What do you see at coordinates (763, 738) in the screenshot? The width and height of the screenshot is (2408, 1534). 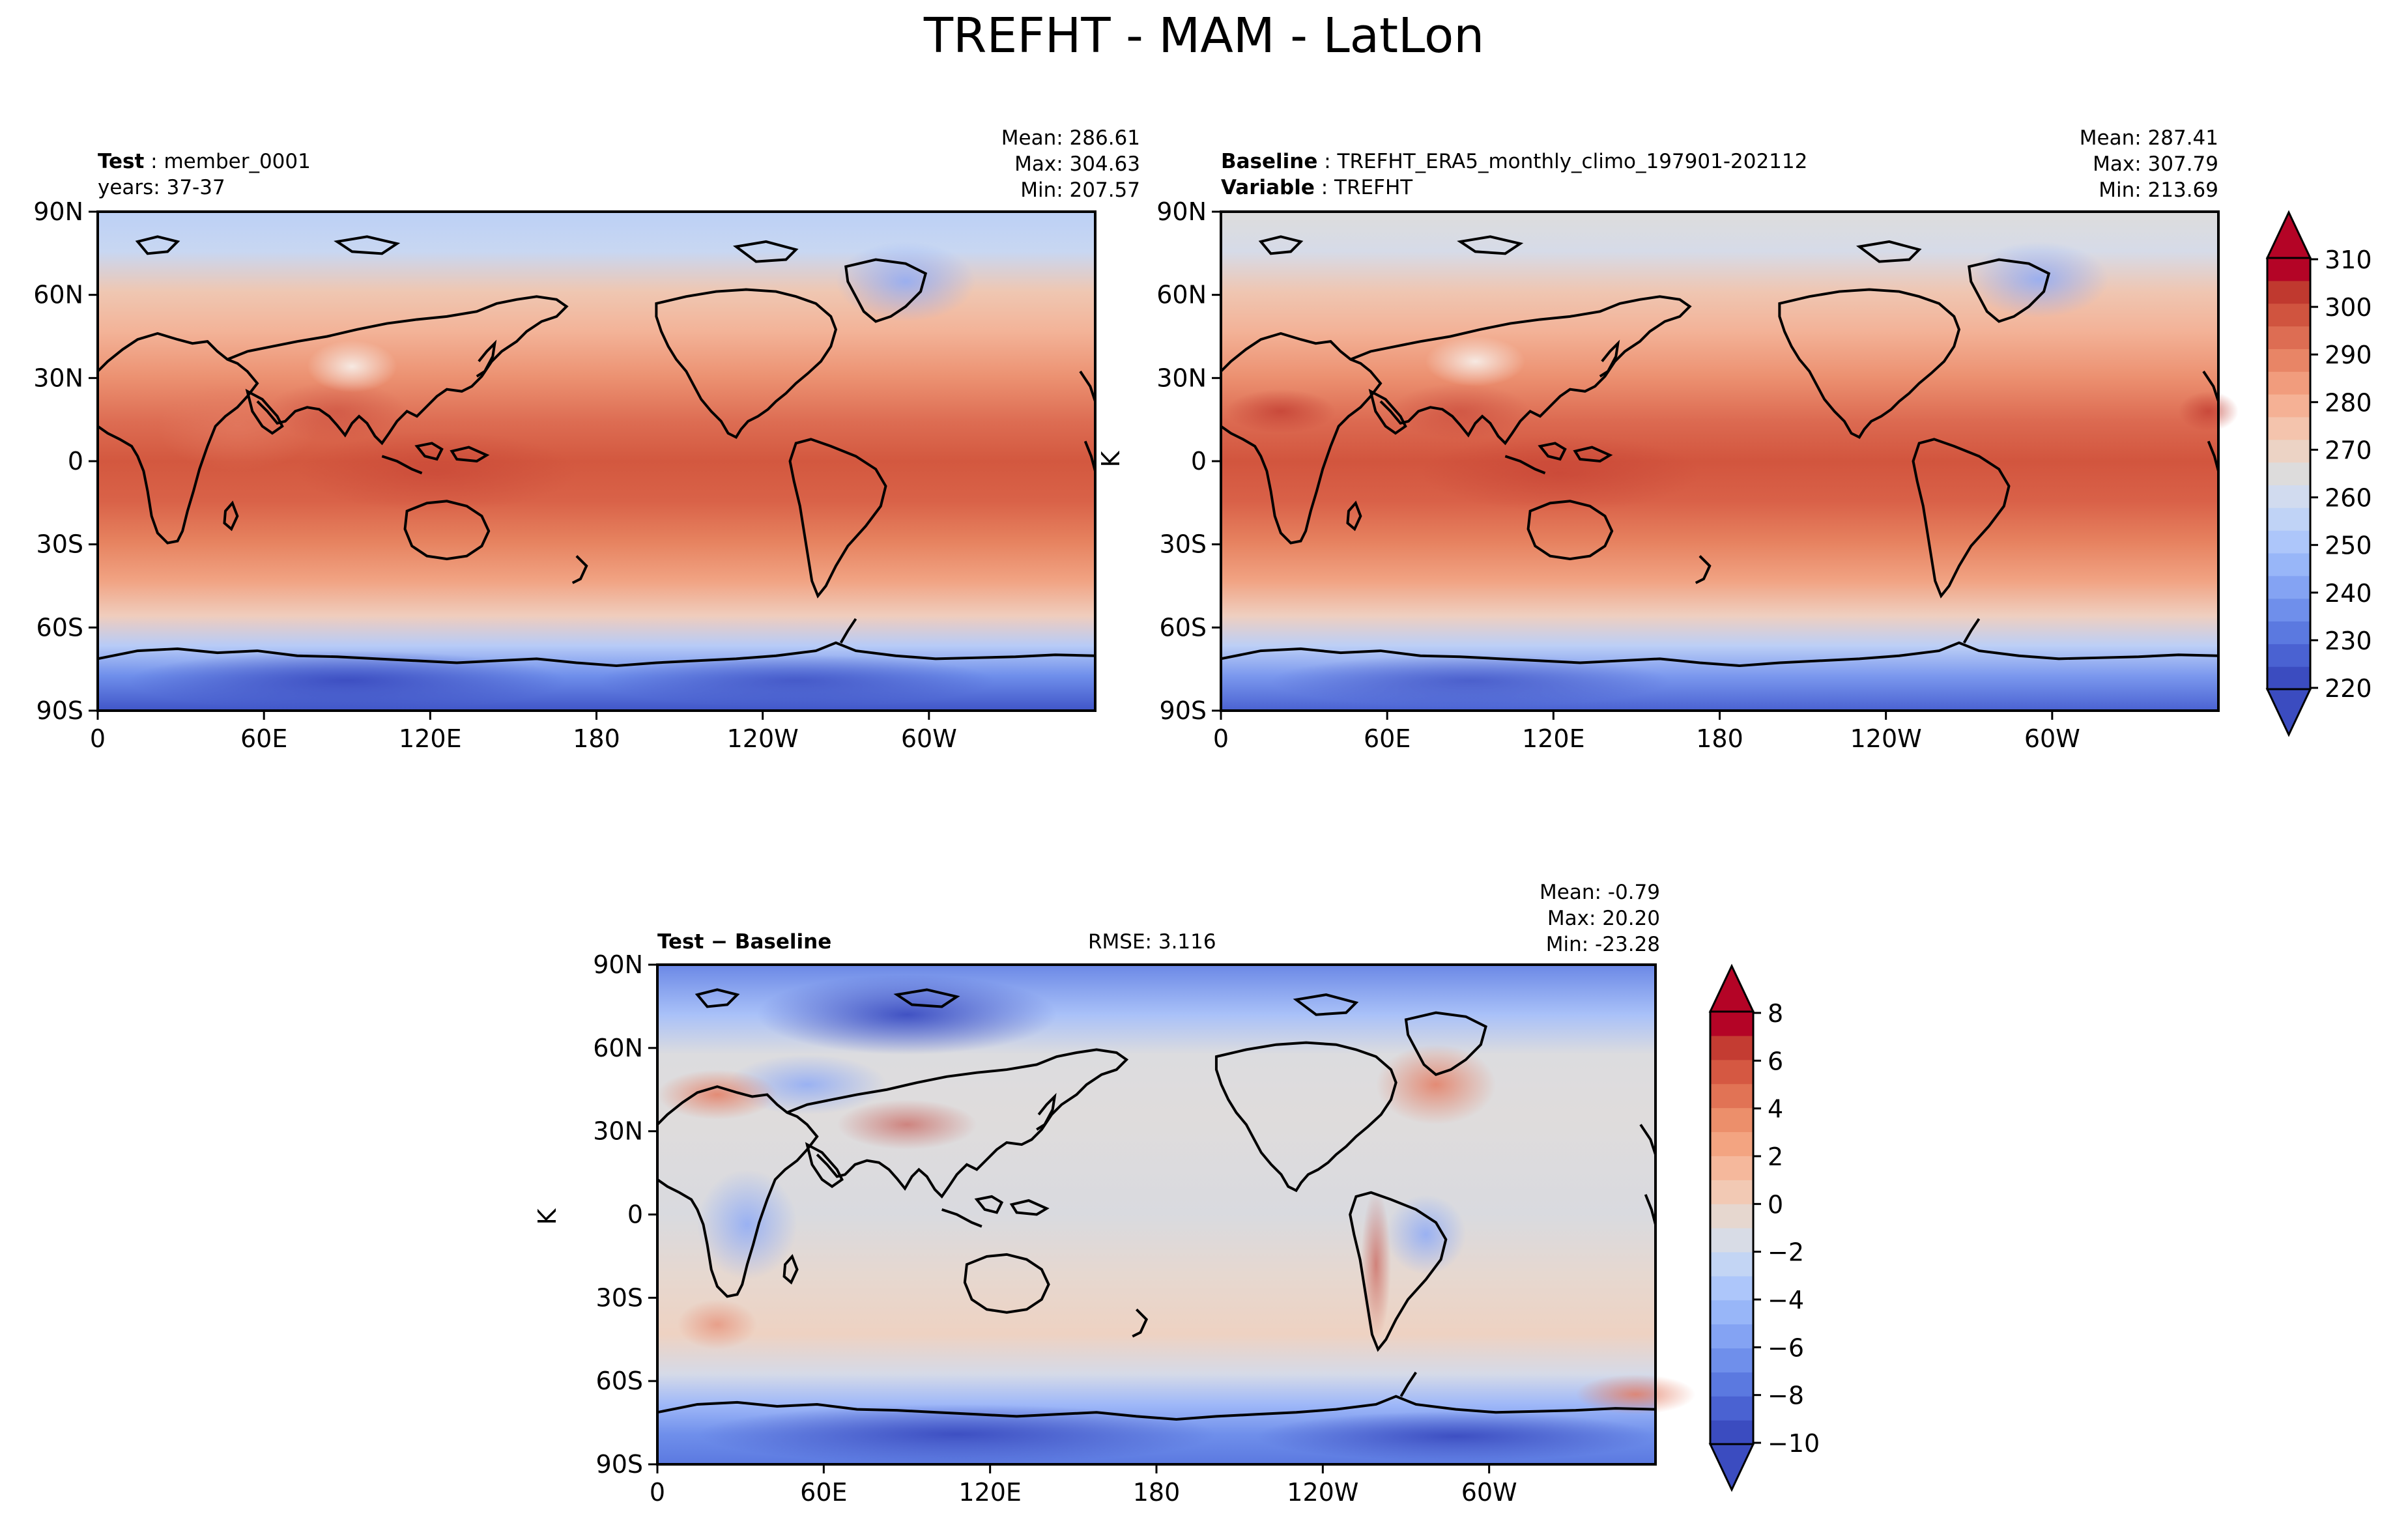 I see `test-xtick-label: 120W` at bounding box center [763, 738].